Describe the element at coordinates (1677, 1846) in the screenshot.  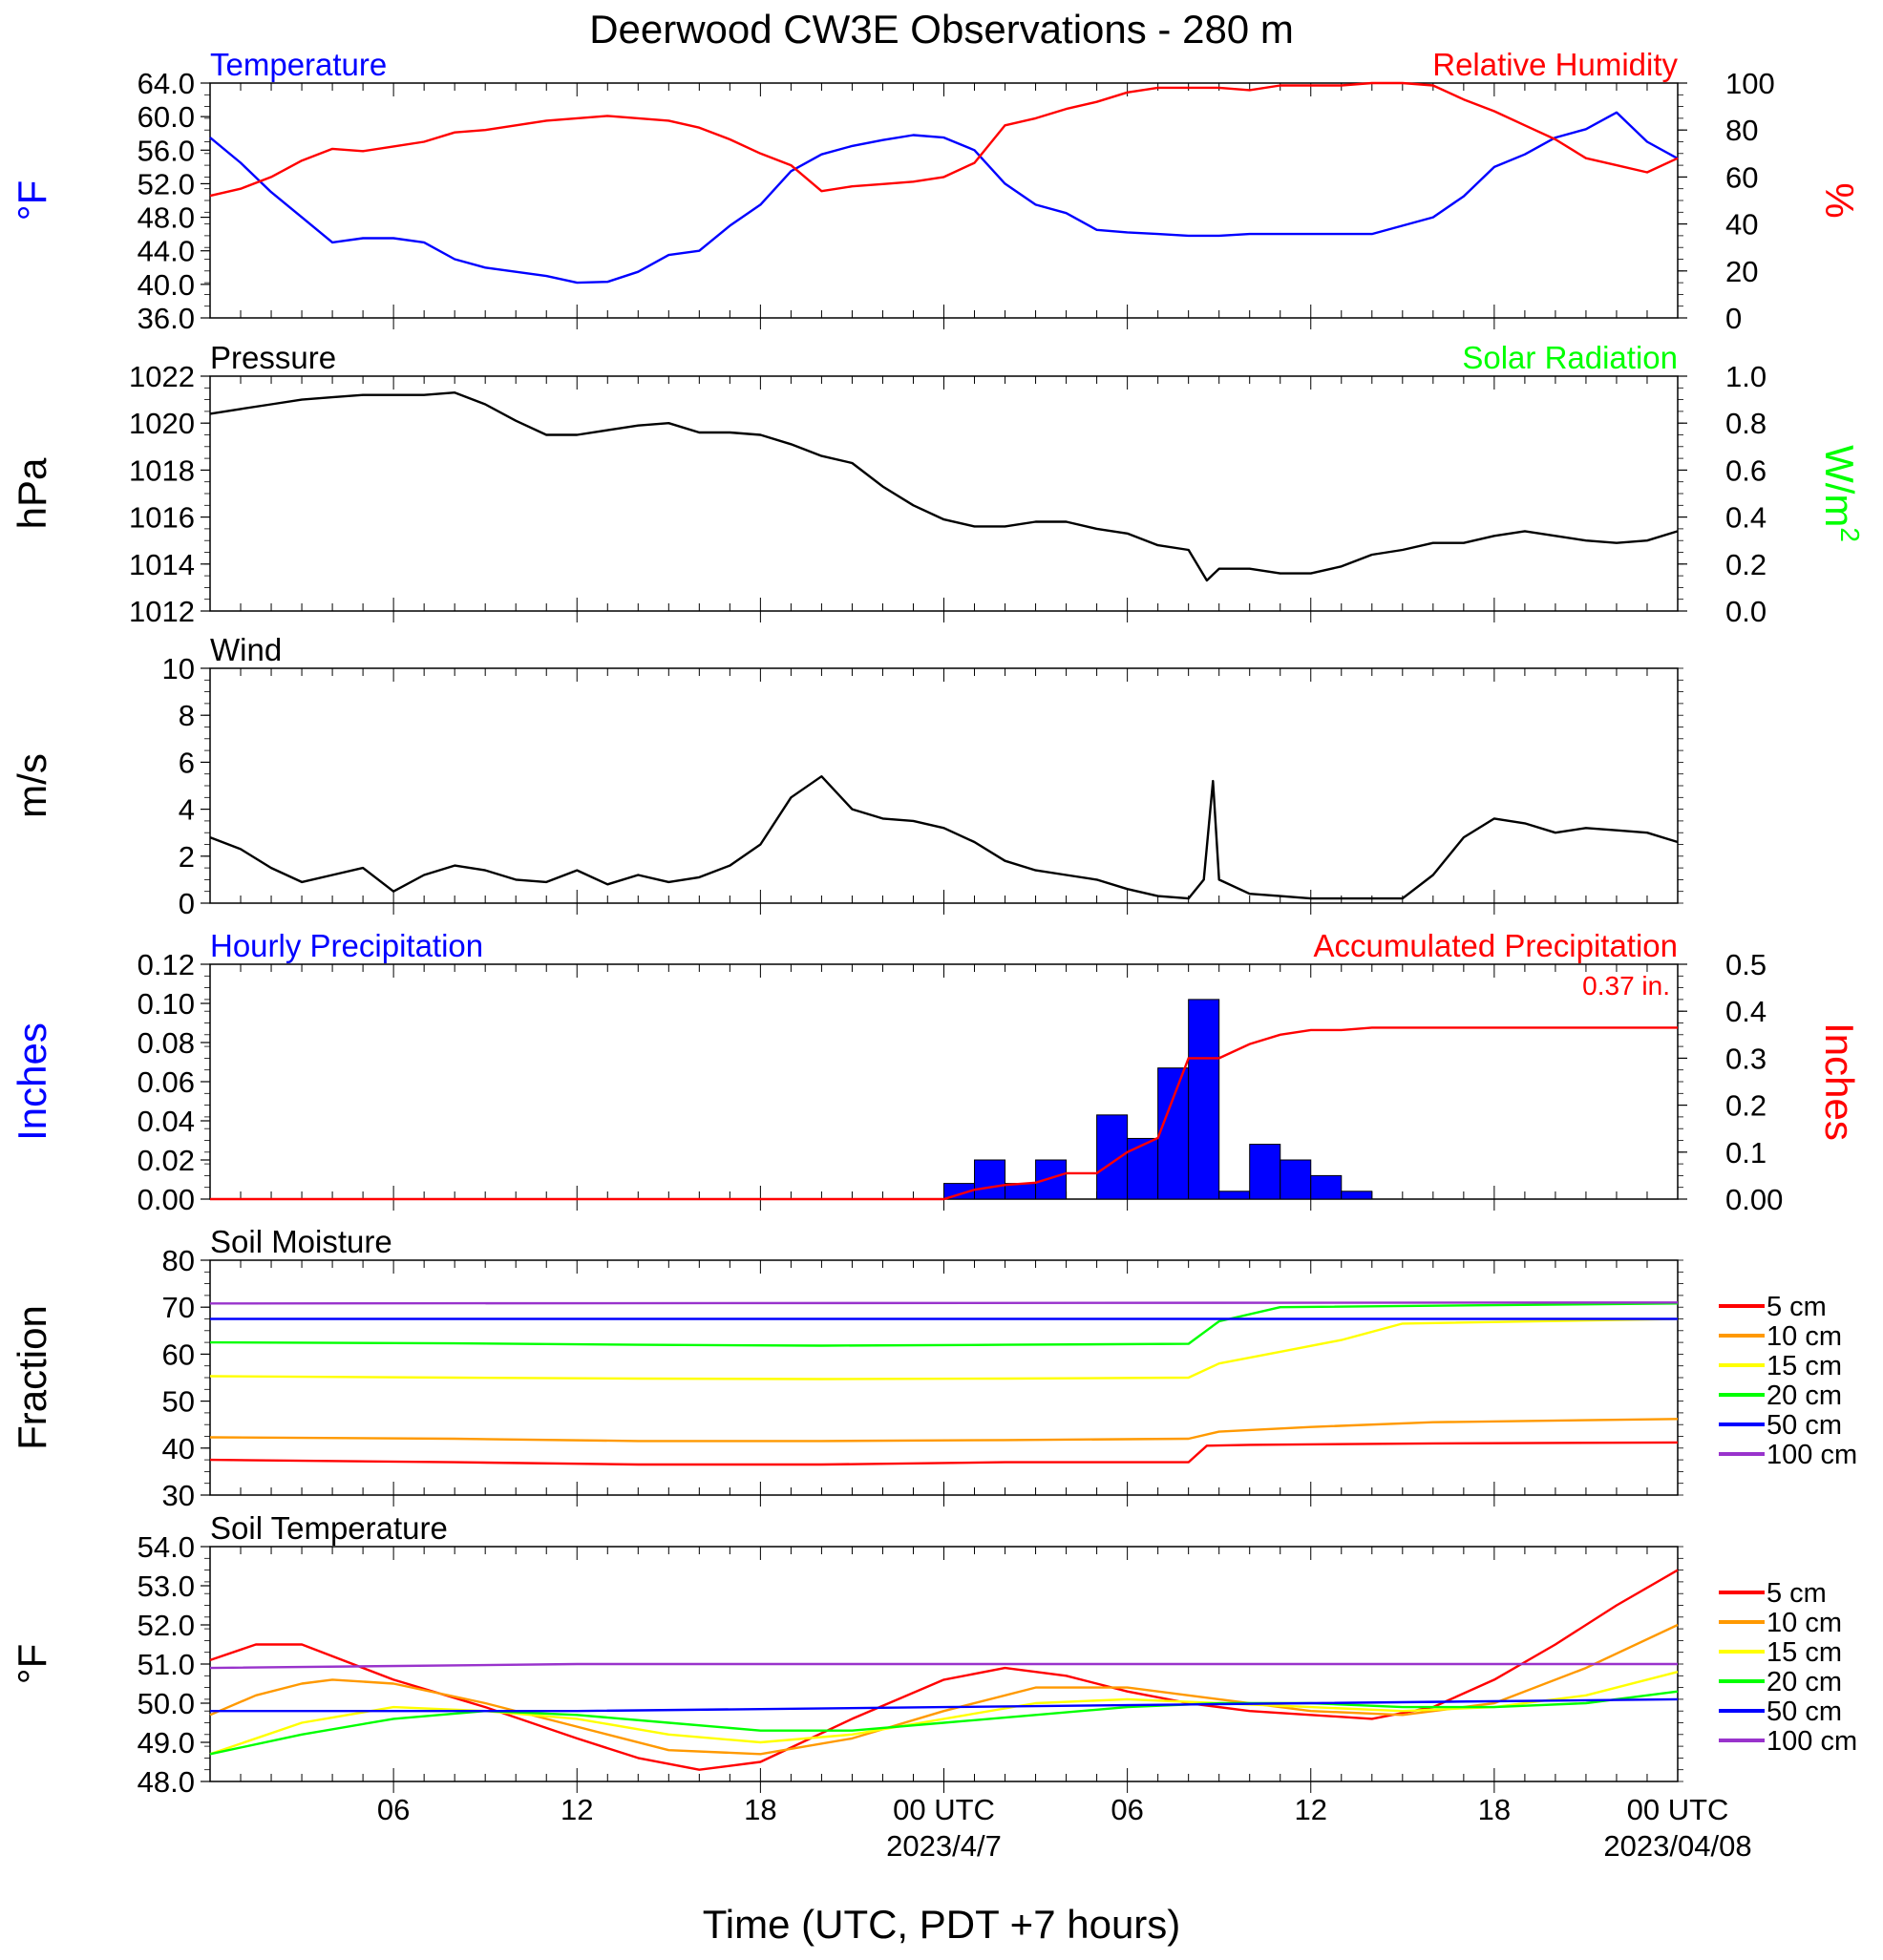
I see `x-tick-sublabel: 2023/04/08` at that location.